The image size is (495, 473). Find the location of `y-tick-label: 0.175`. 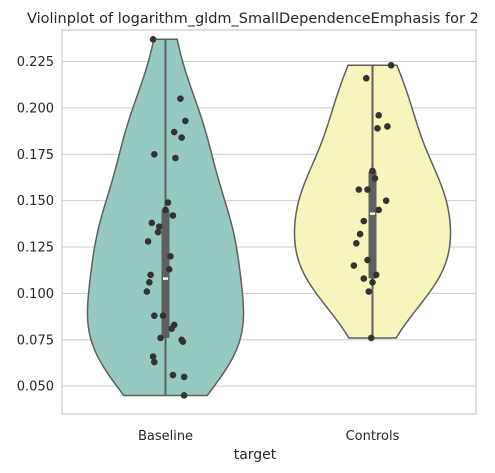

y-tick-label: 0.175 is located at coordinates (35, 155).